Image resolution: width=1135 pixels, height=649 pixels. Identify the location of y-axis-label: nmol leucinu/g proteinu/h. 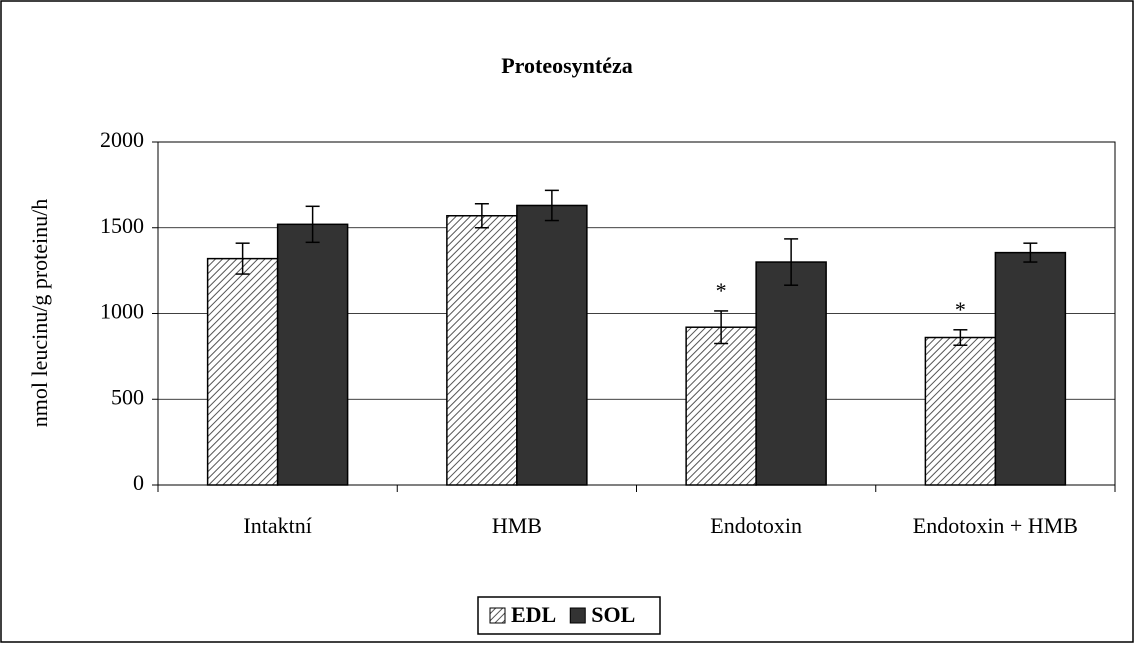
(39, 313).